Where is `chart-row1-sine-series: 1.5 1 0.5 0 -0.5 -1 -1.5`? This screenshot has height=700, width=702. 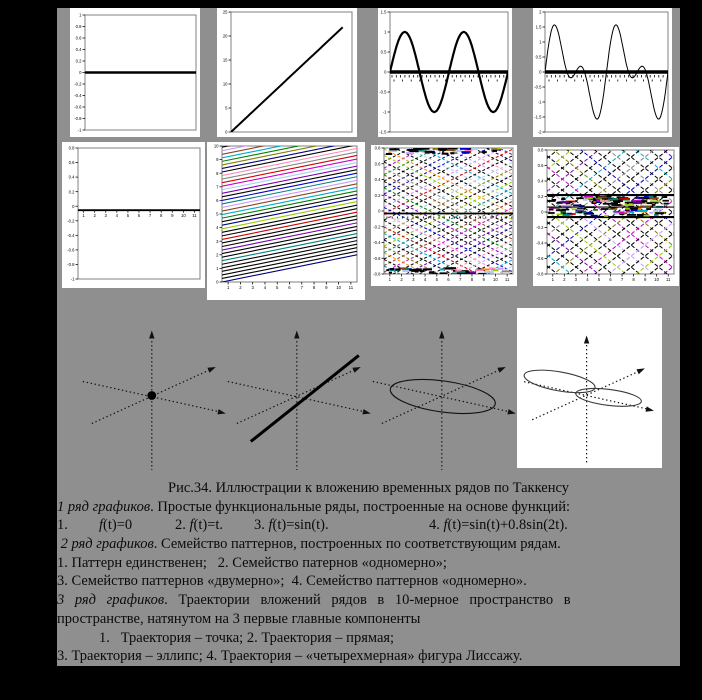
chart-row1-sine-series: 1.5 1 0.5 0 -0.5 -1 -1.5 is located at coordinates (445, 72).